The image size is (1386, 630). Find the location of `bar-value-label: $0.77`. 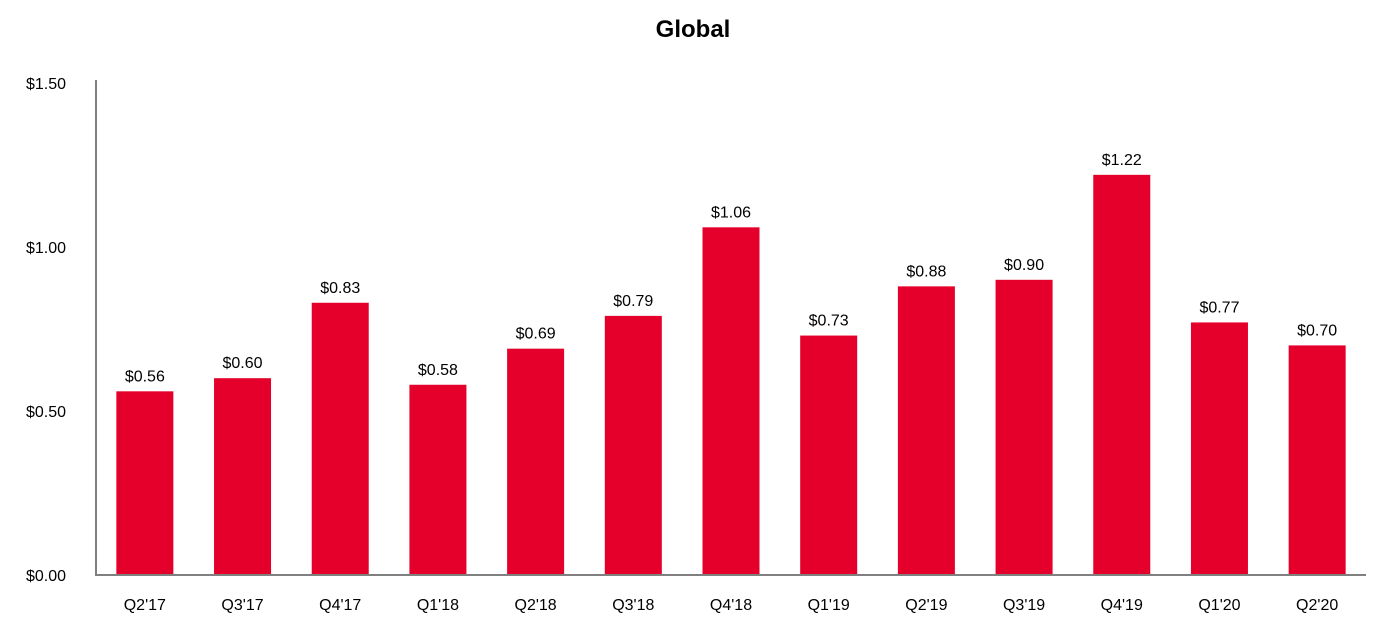

bar-value-label: $0.77 is located at coordinates (1219, 307).